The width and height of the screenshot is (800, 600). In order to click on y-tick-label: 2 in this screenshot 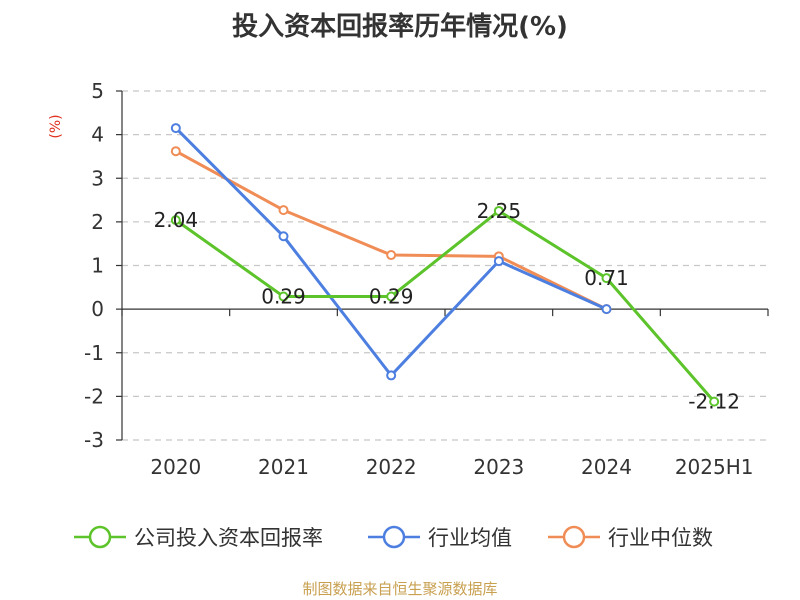, I will do `click(97, 222)`.